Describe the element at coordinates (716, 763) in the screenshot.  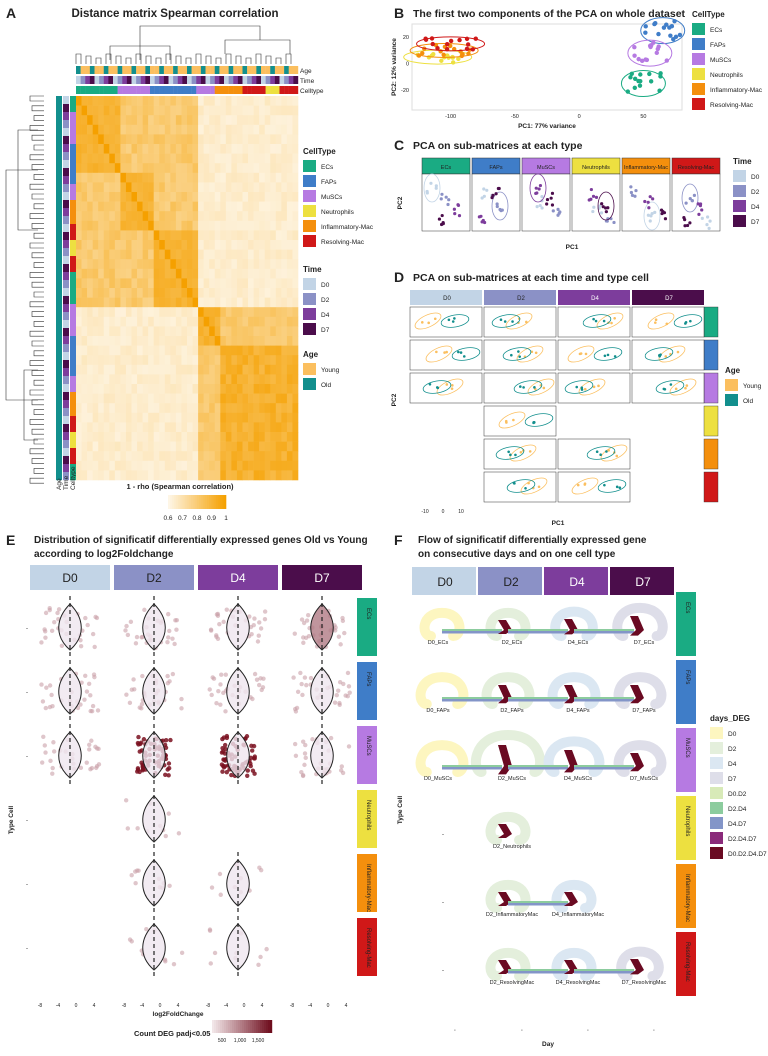
I see `legend-swatch-days-deg` at that location.